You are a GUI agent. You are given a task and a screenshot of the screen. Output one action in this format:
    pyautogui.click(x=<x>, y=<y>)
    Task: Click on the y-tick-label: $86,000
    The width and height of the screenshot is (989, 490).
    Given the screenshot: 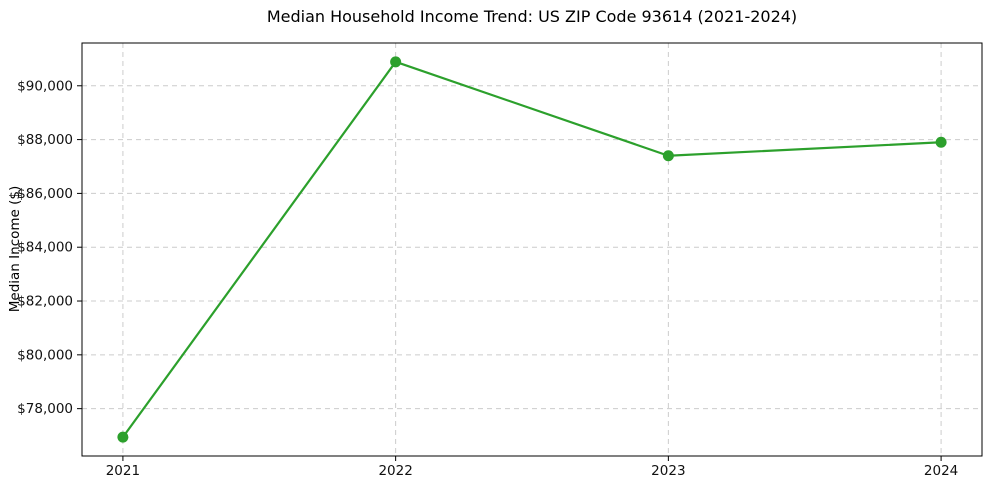 What is the action you would take?
    pyautogui.click(x=45, y=194)
    